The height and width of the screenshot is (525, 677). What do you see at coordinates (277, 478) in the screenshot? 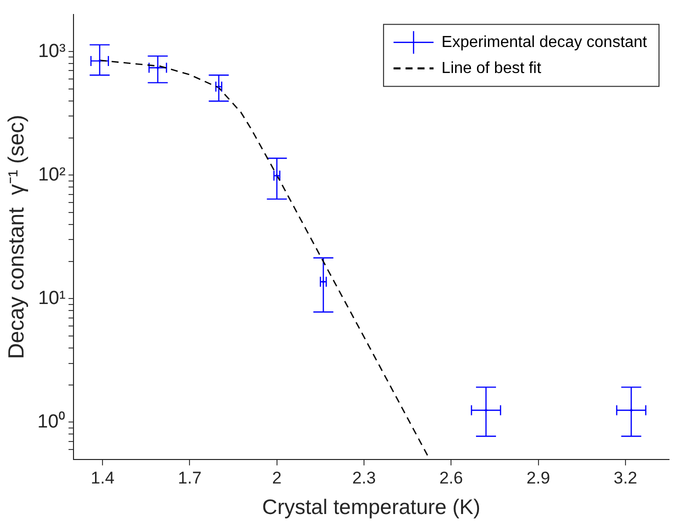
I see `x-tick-label: 2` at bounding box center [277, 478].